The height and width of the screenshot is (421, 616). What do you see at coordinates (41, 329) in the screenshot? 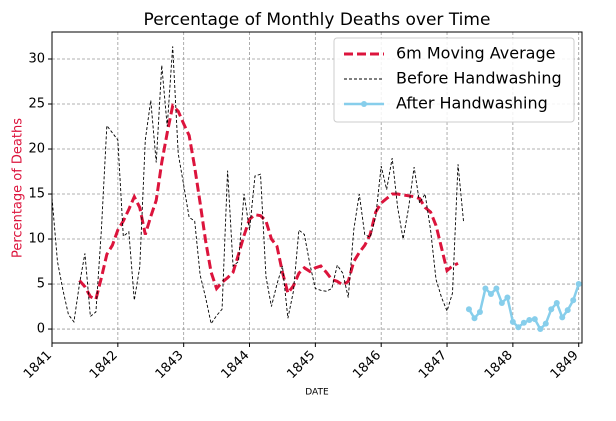
I see `y-tick-label: 0` at bounding box center [41, 329].